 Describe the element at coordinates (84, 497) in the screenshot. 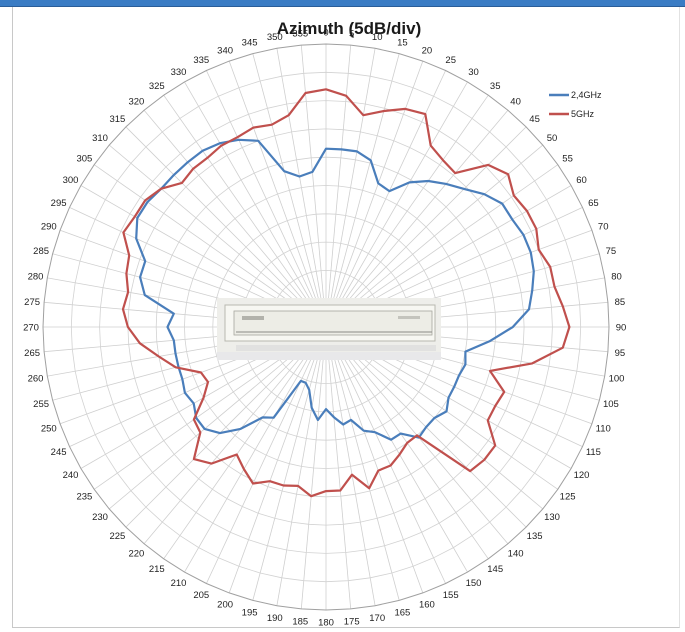

I see `angle-label: 235` at that location.